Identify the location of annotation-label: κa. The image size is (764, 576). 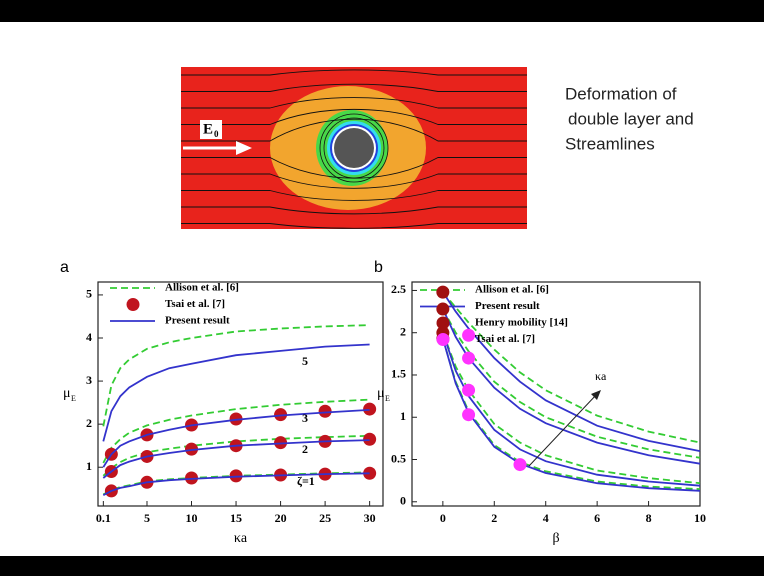
(601, 376).